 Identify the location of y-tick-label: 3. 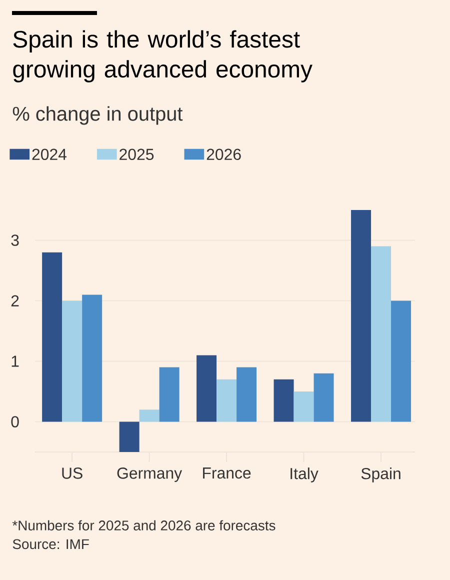
(15, 240).